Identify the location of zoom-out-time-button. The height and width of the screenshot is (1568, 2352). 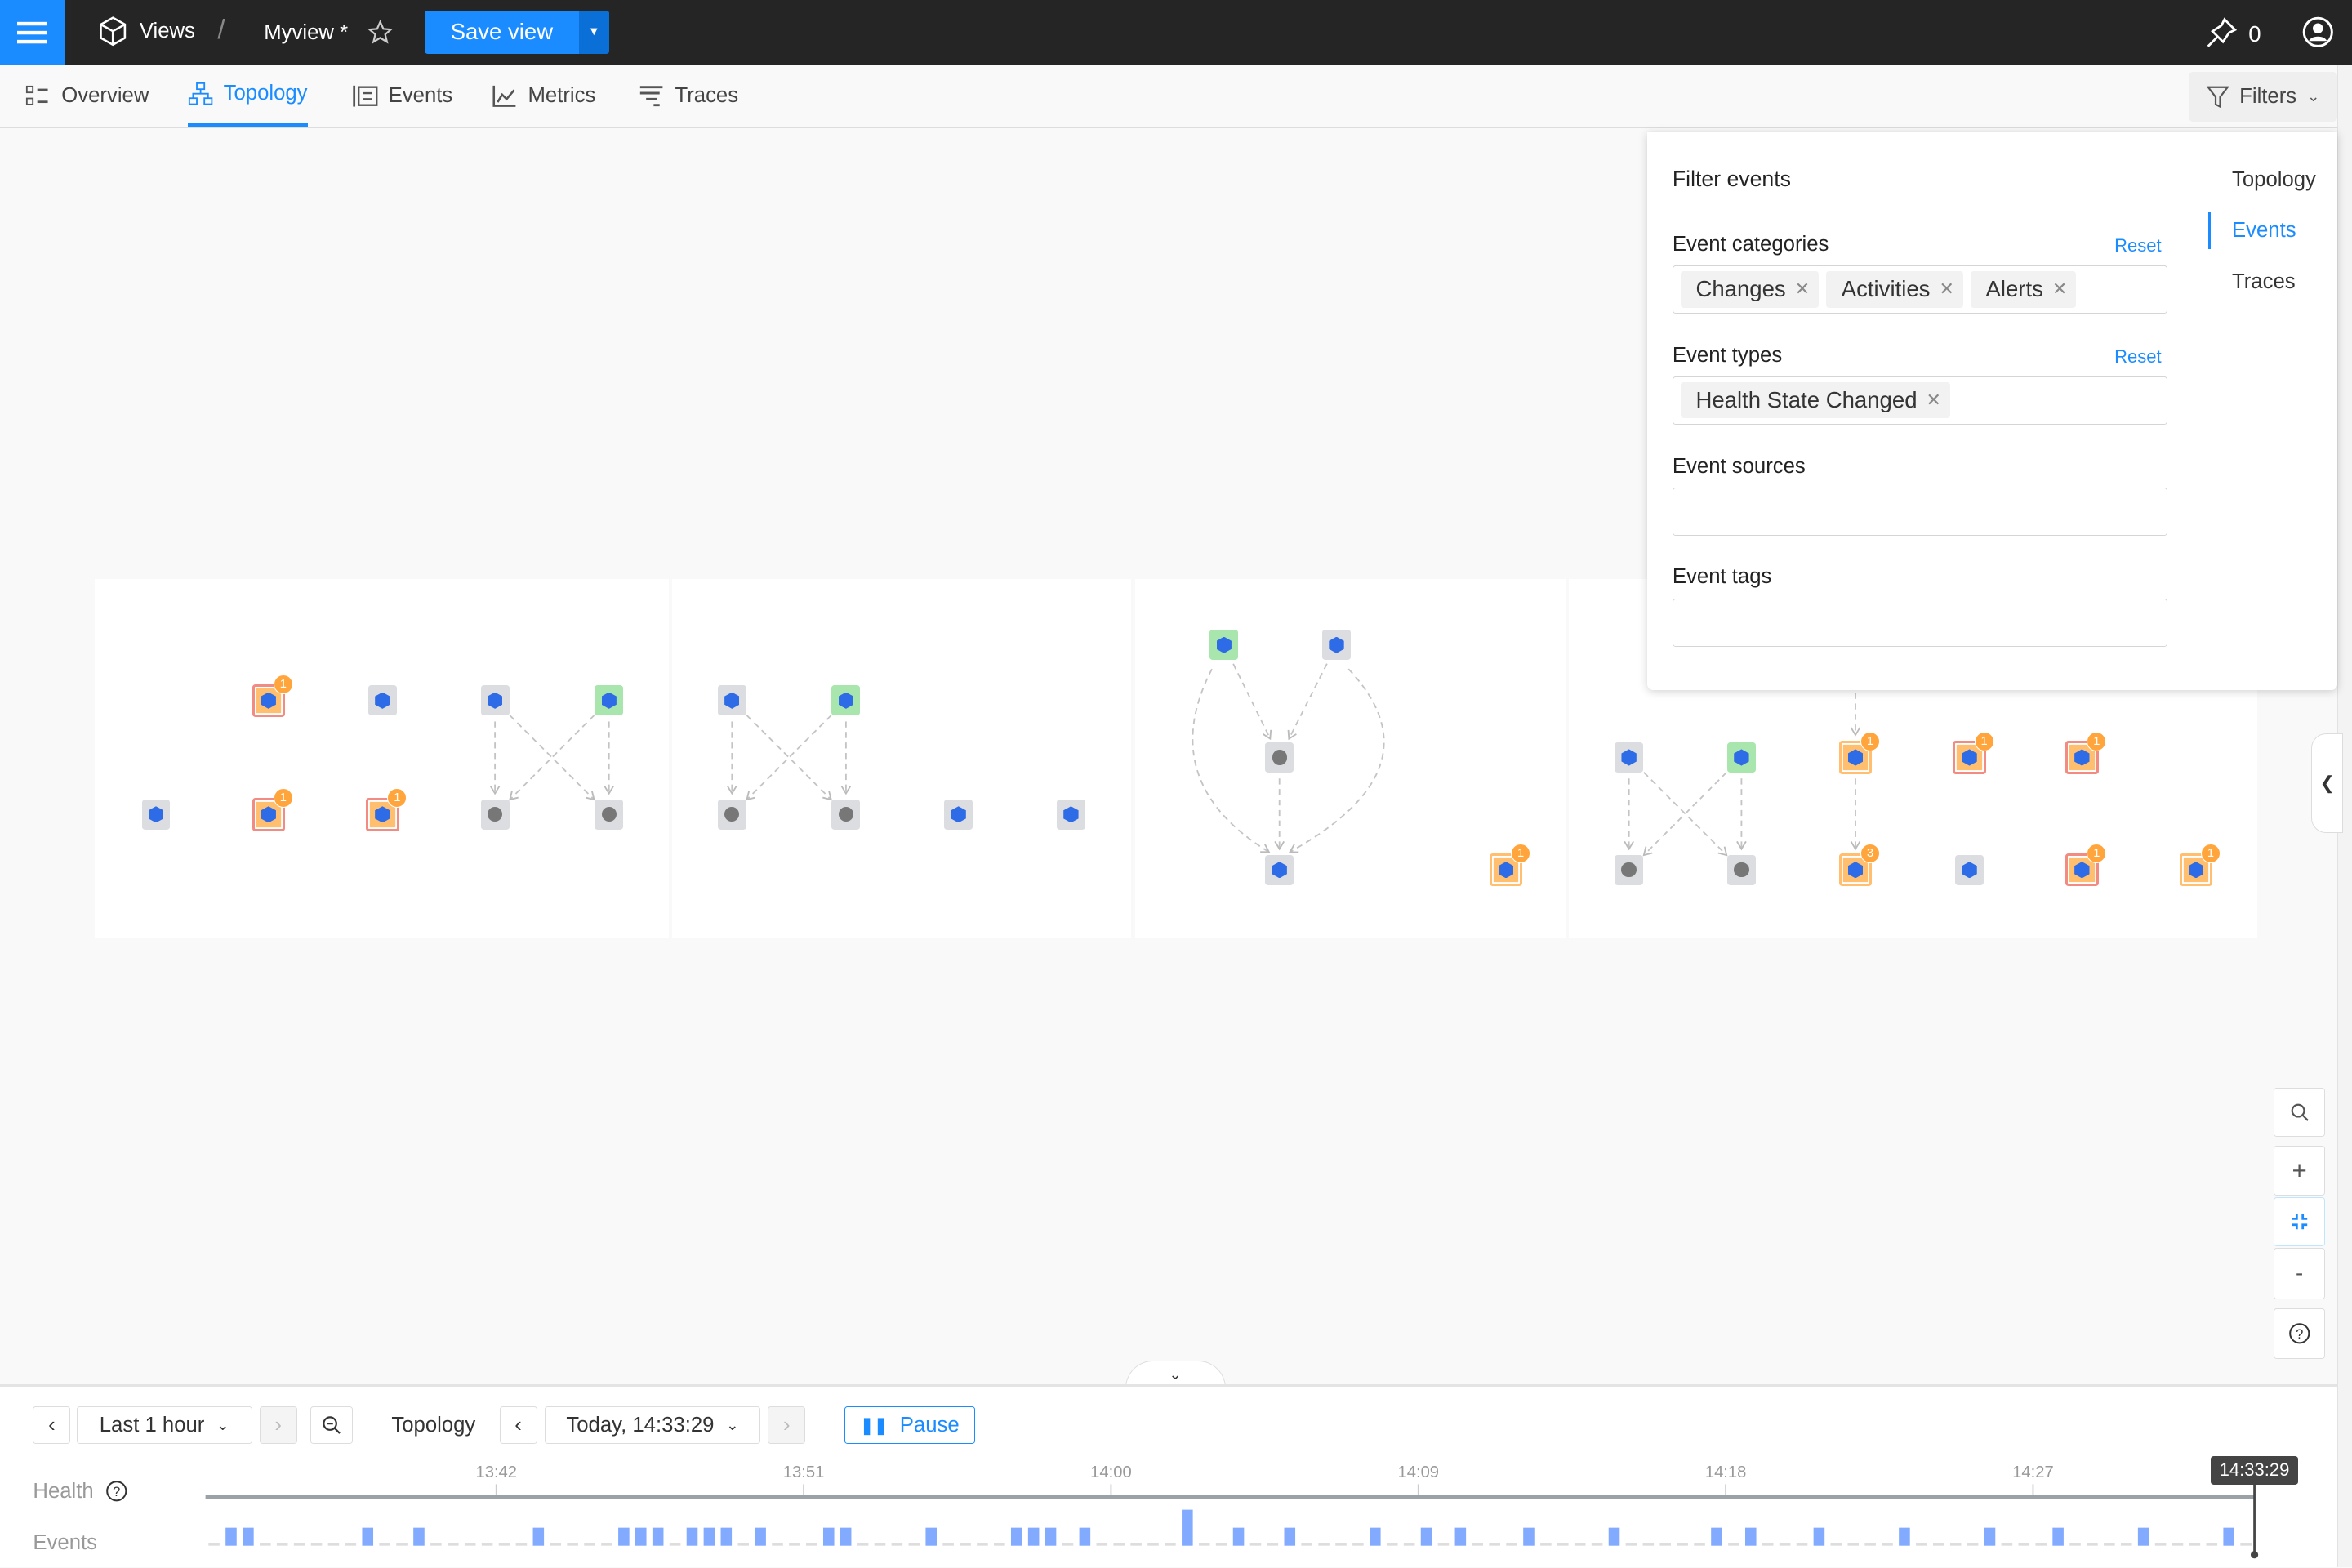
(331, 1425).